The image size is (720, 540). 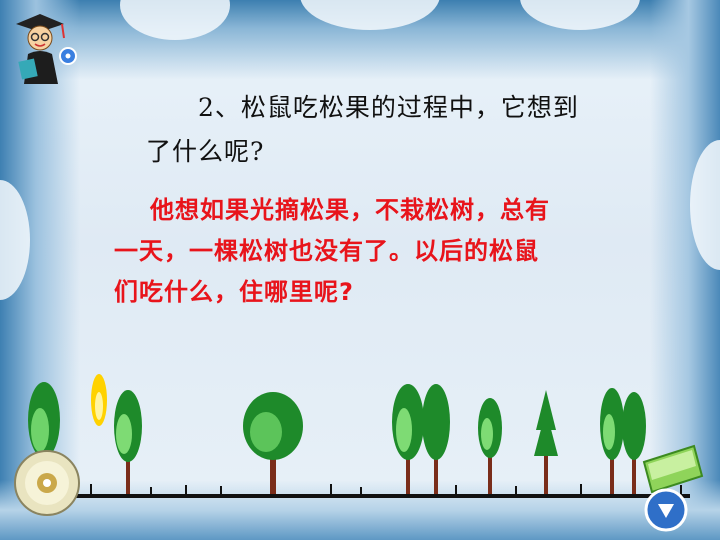 What do you see at coordinates (234, 292) in the screenshot?
I see `answer-line-3: 们吃什么，住哪里呢?` at bounding box center [234, 292].